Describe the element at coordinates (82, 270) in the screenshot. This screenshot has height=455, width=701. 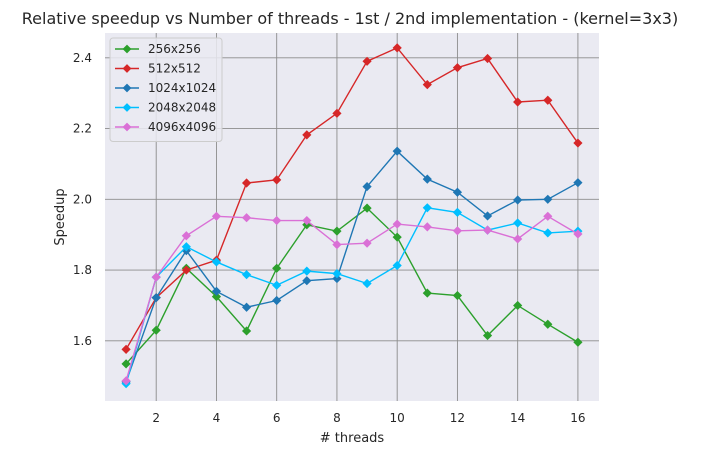
I see `y-tick-label: 1.8` at that location.